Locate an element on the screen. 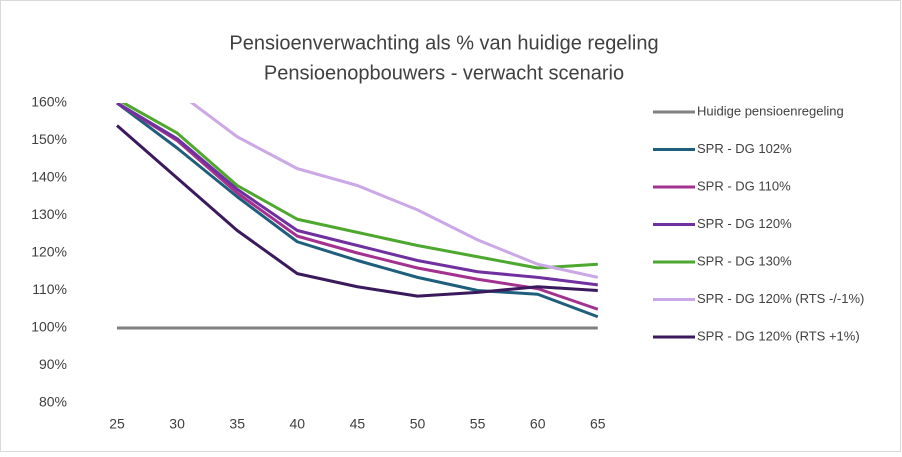 The height and width of the screenshot is (457, 902). y-tick-label: 90% is located at coordinates (53, 364).